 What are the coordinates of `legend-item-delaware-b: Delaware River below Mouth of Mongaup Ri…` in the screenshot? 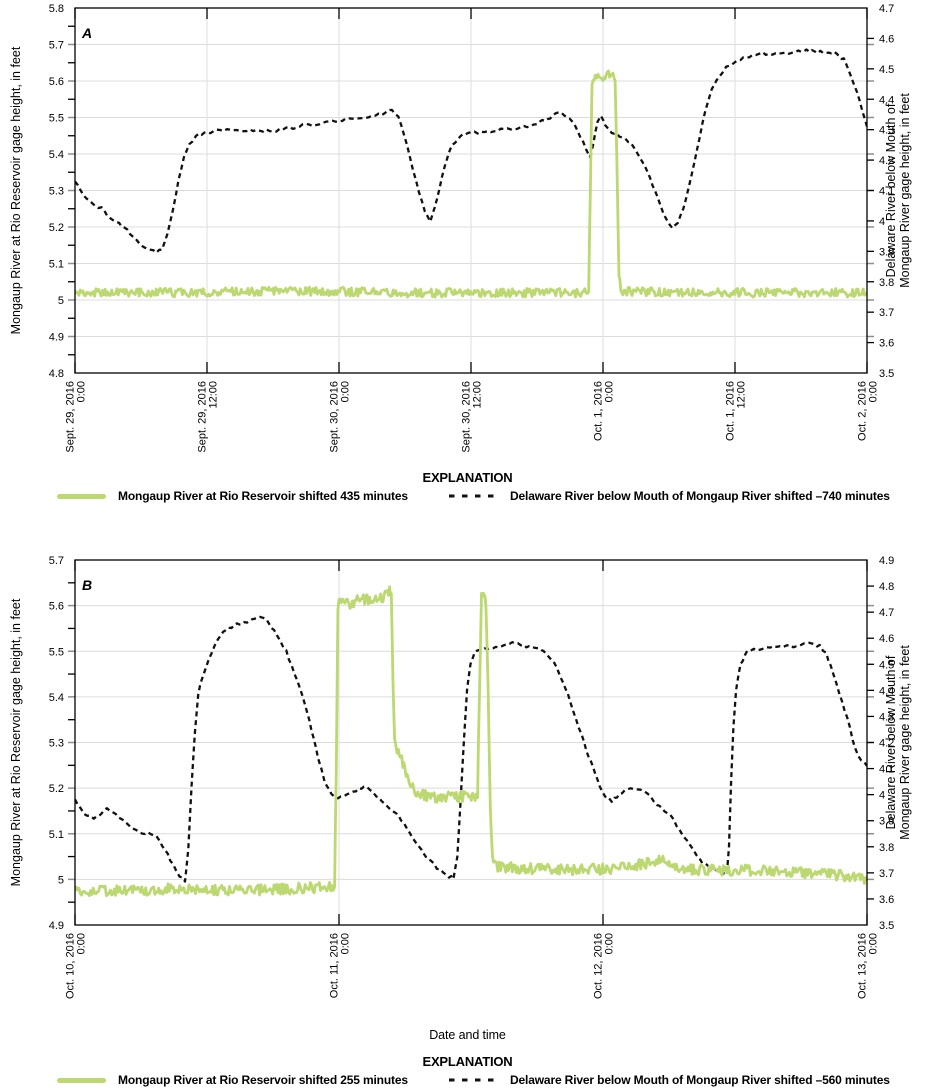 It's located at (669, 1080).